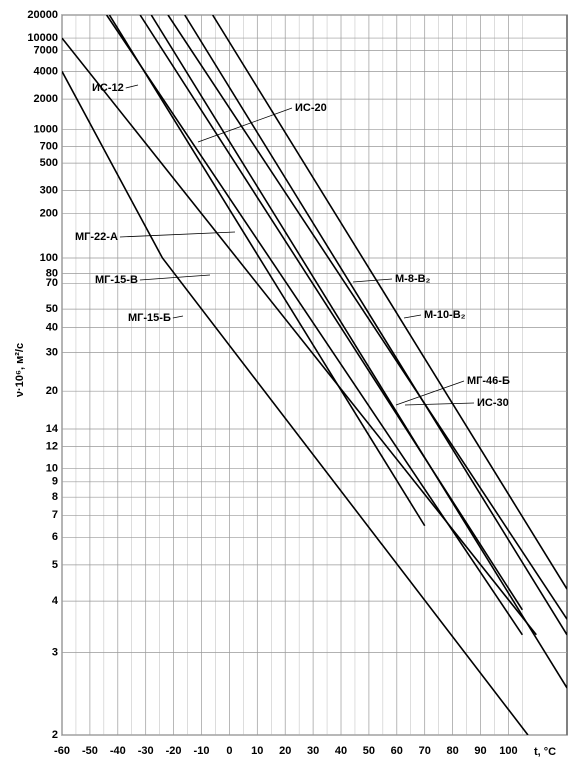  Describe the element at coordinates (90, 751) in the screenshot. I see `x-tick-label: -50` at that location.